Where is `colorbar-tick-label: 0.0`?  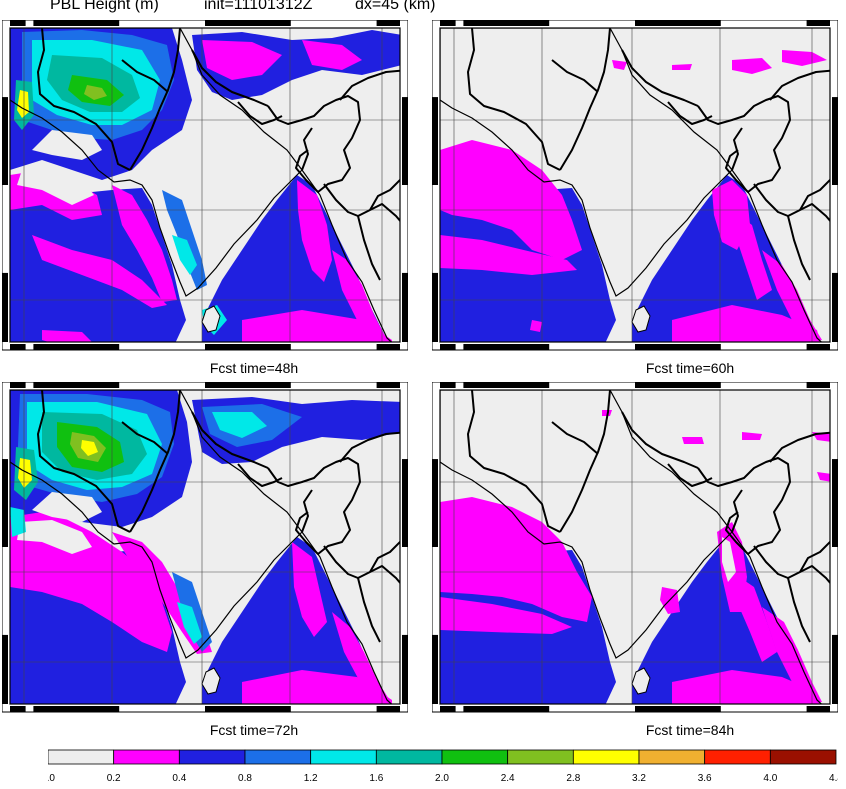
colorbar-tick-label: 0.0 is located at coordinates (51, 778).